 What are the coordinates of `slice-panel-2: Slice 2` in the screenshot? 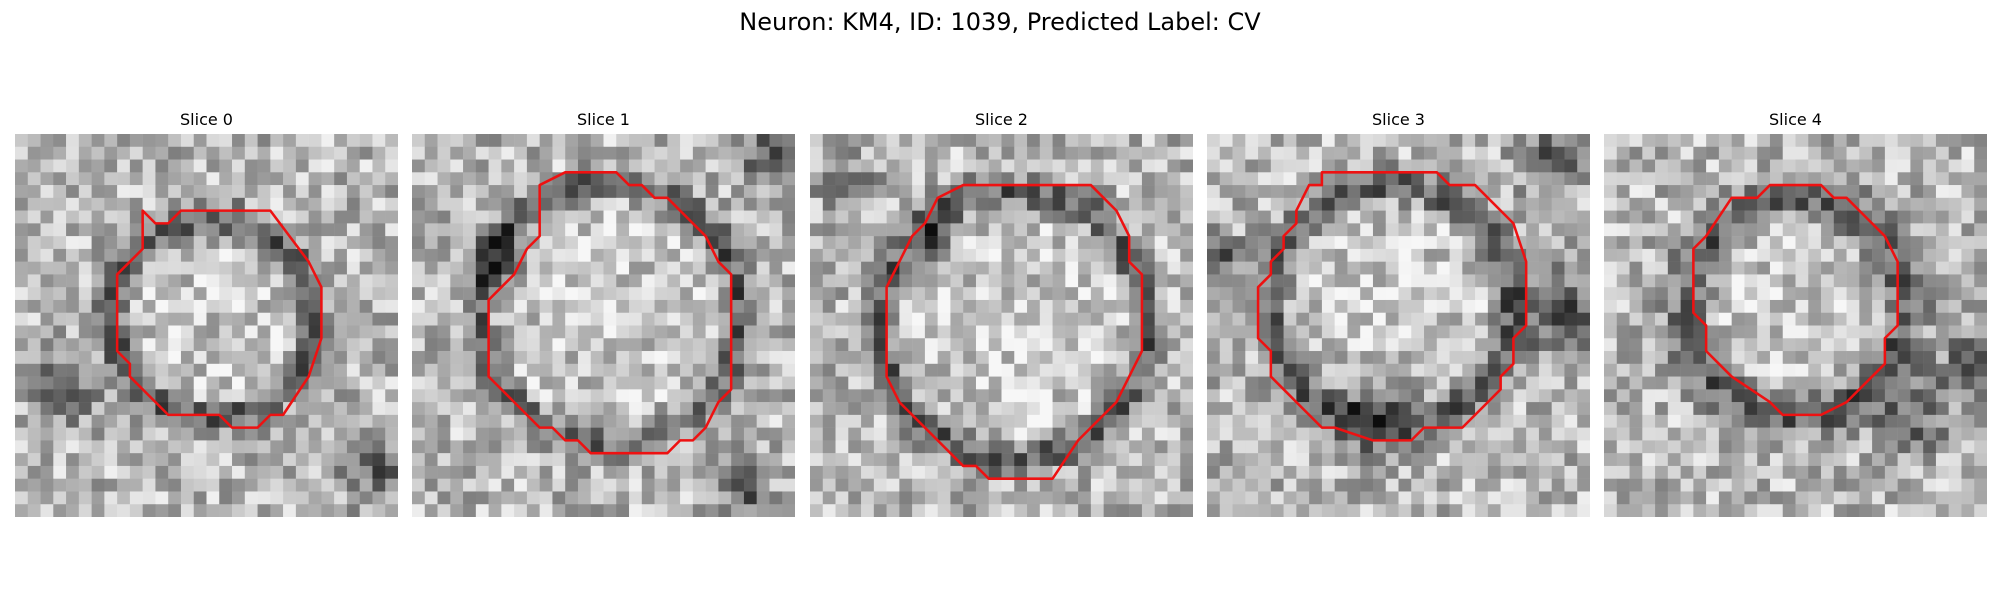 It's located at (1001, 312).